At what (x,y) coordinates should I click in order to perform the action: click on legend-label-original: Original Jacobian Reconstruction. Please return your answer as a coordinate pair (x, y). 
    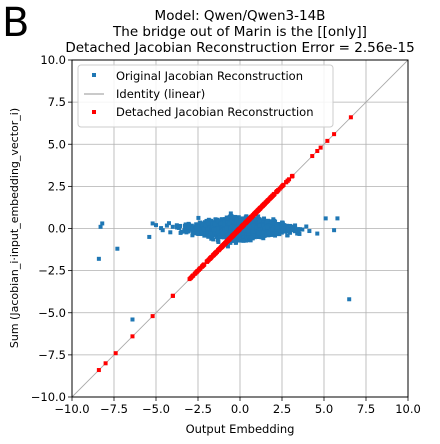
    Looking at the image, I should click on (209, 76).